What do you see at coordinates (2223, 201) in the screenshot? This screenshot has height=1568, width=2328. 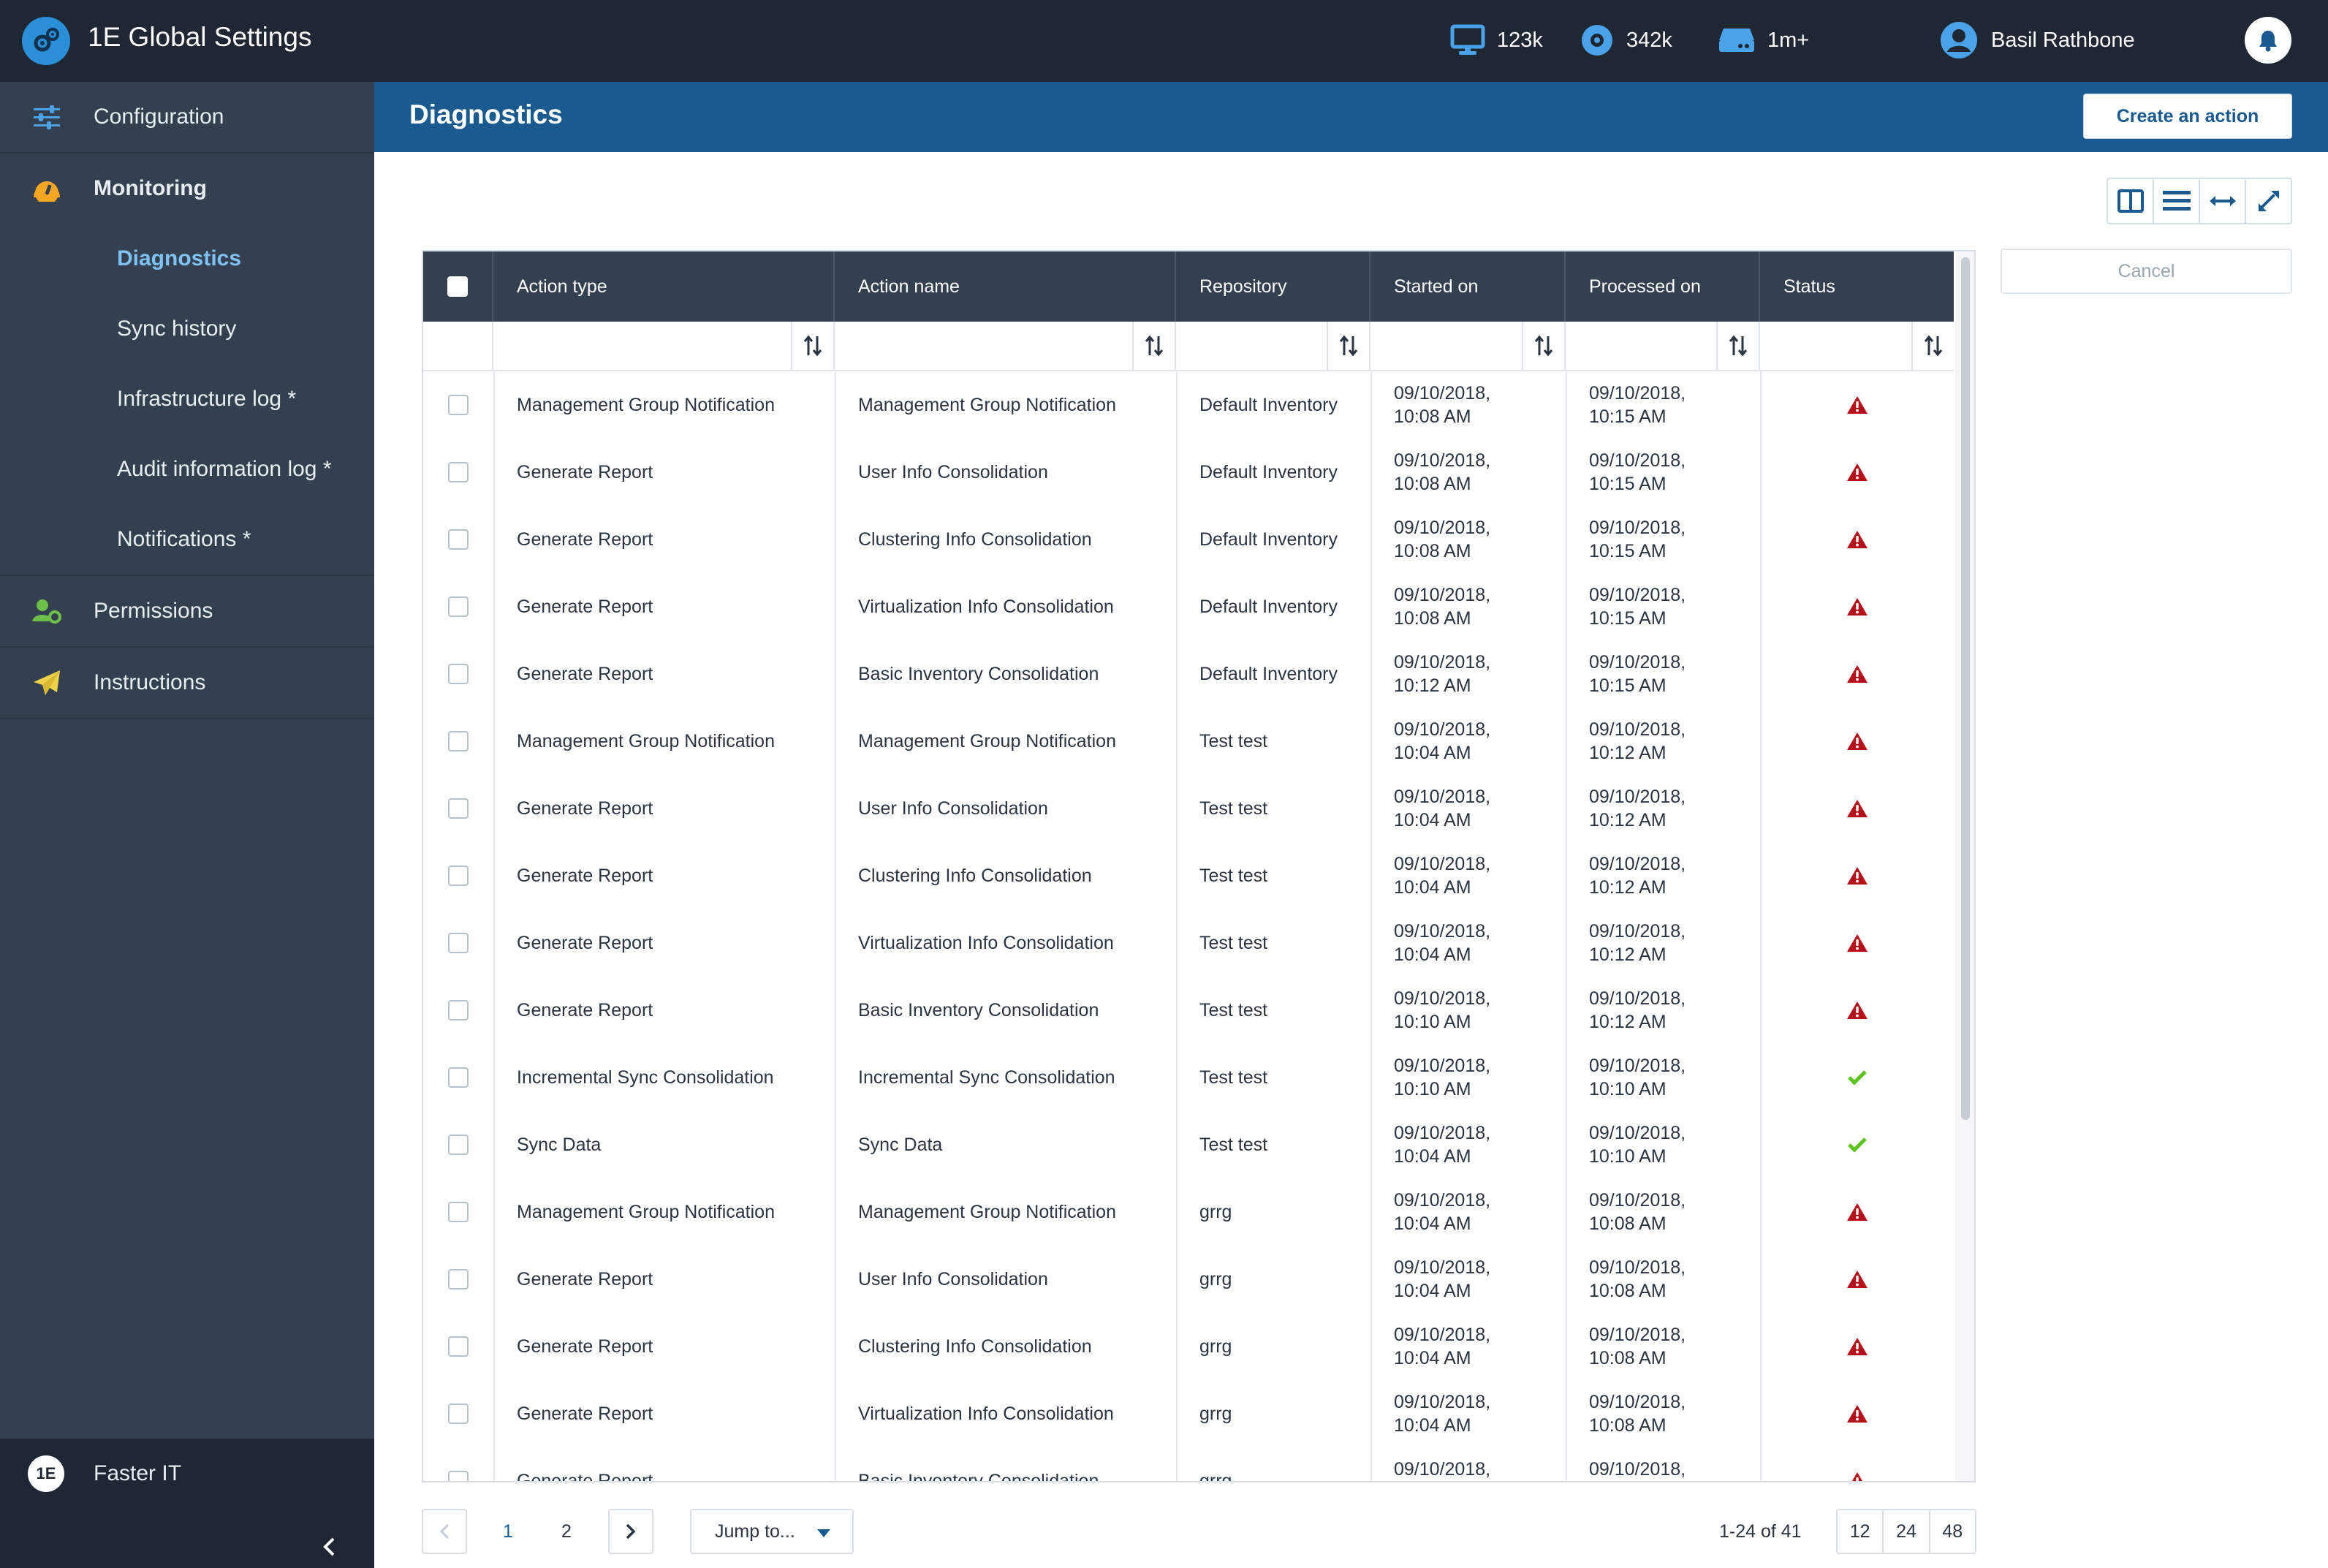 I see `fit-width-button` at bounding box center [2223, 201].